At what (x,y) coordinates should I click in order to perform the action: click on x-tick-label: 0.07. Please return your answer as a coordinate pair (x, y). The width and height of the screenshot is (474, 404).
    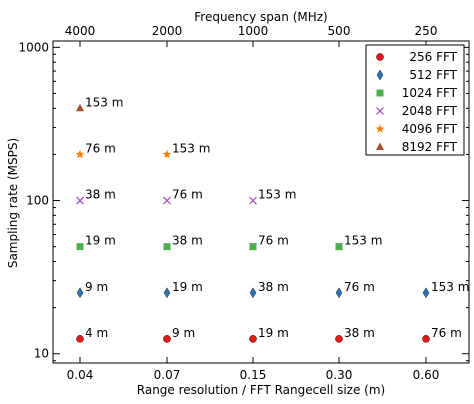
    Looking at the image, I should click on (167, 375).